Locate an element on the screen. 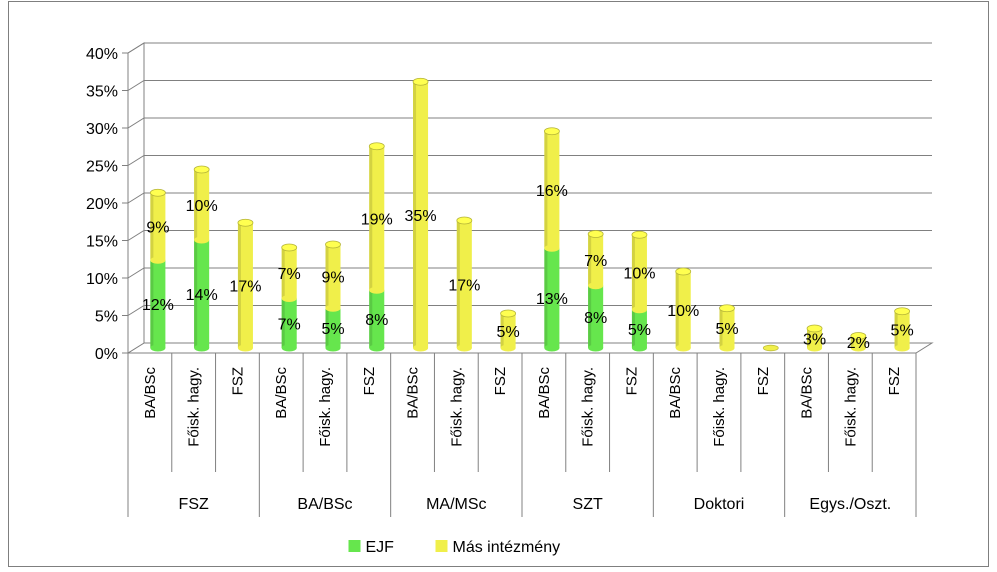 The width and height of the screenshot is (997, 572). data-label: 8% is located at coordinates (376, 320).